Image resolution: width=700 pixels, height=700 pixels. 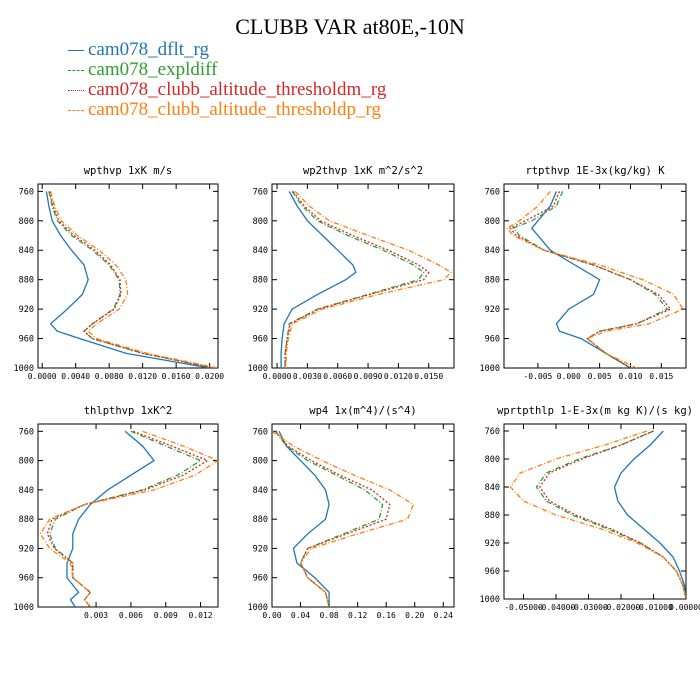 What do you see at coordinates (556, 607) in the screenshot?
I see `x-tick-label: -0.04000` at bounding box center [556, 607].